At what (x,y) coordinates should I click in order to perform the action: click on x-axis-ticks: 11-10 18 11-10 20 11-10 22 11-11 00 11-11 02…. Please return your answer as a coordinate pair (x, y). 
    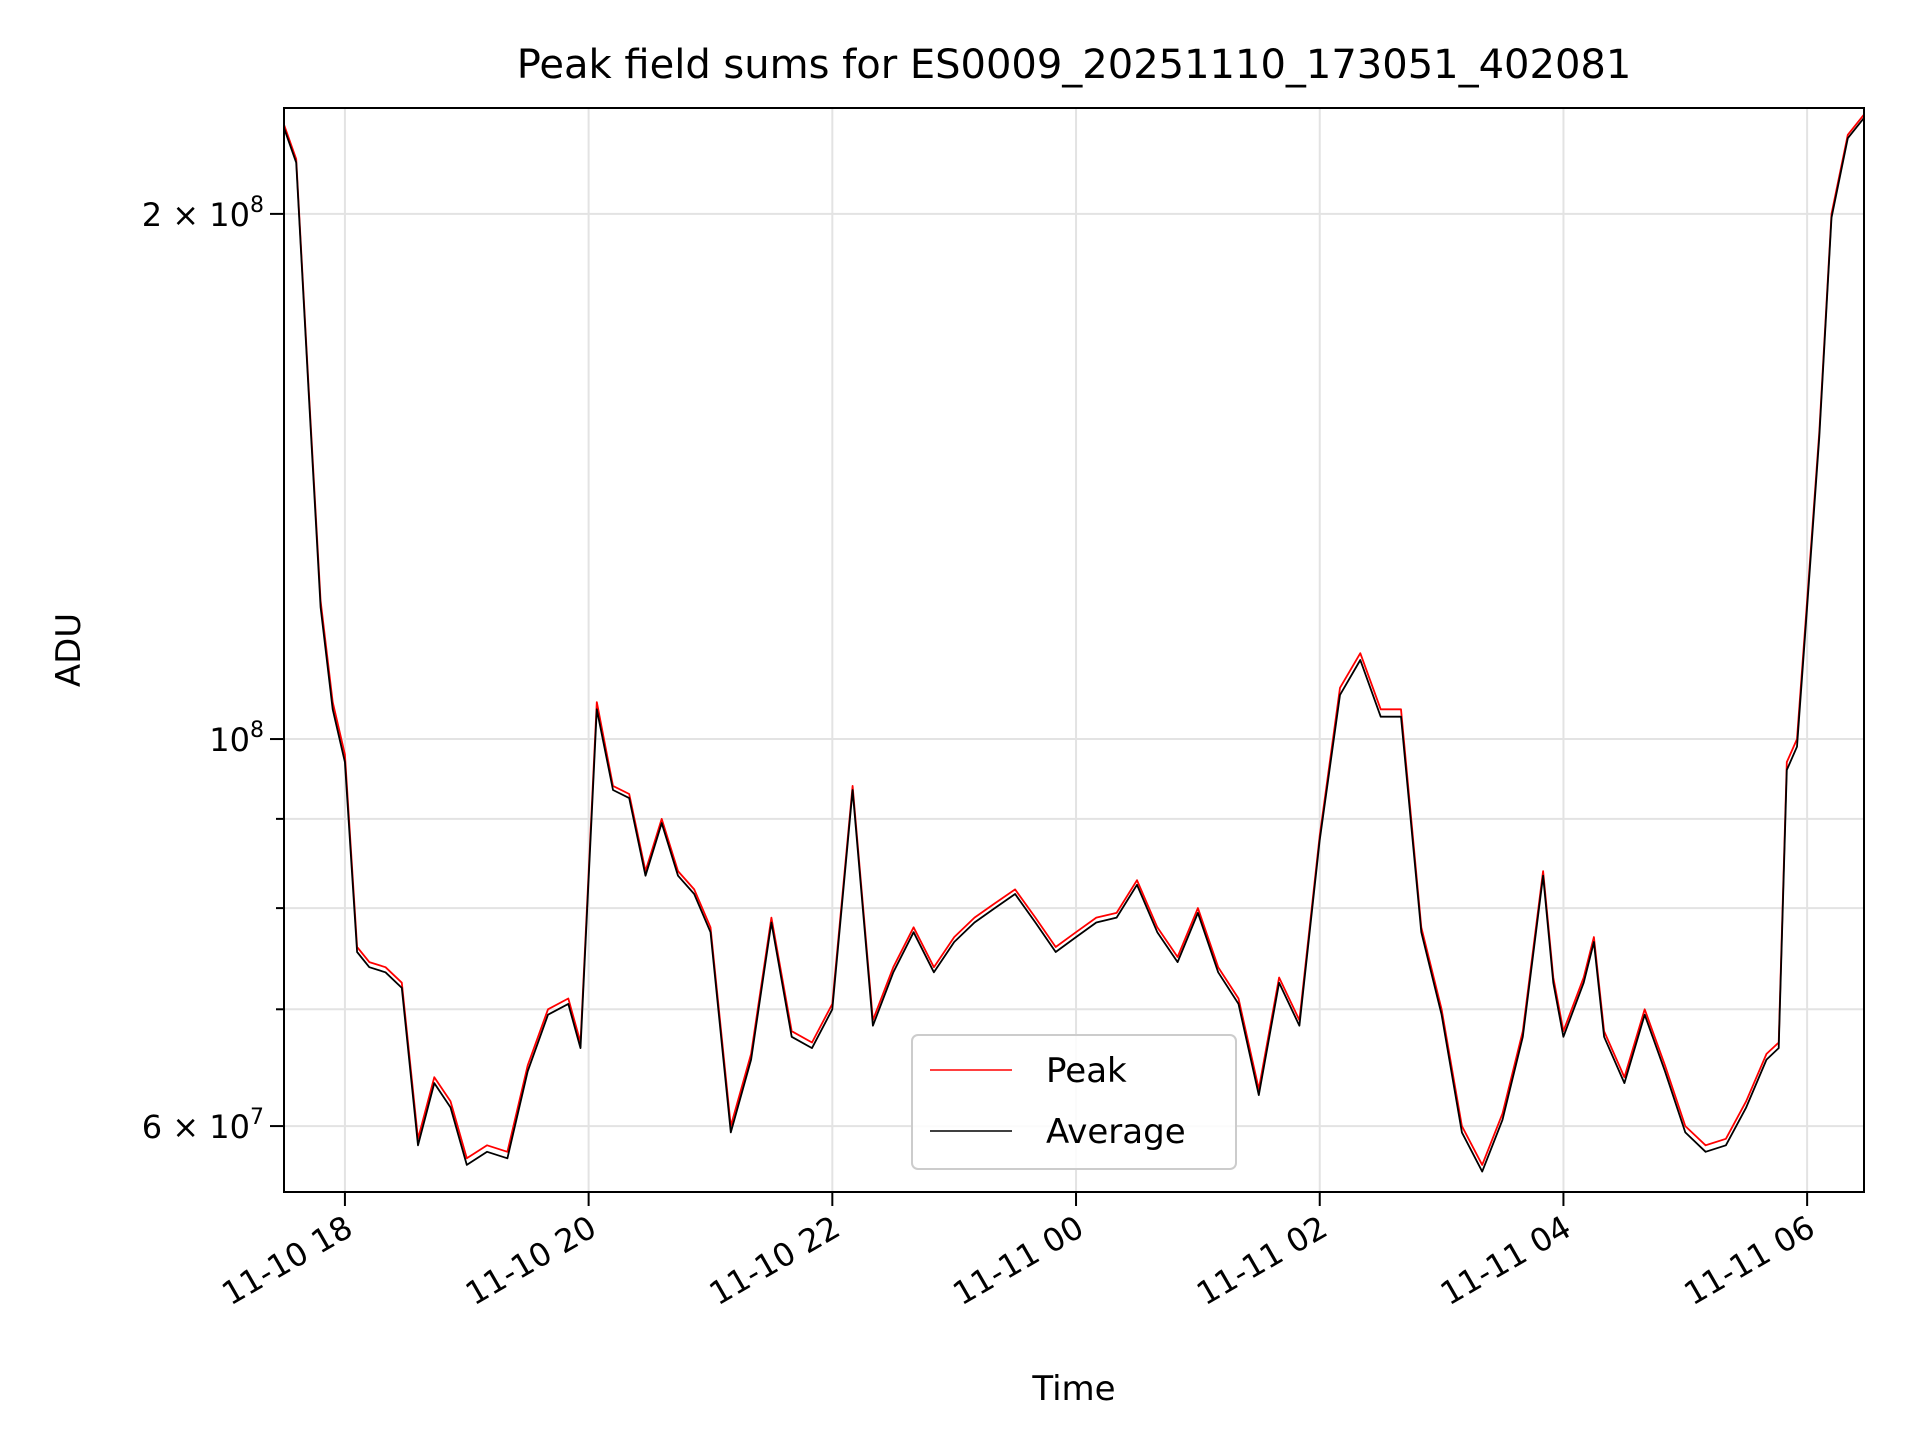
    Looking at the image, I should click on (1018, 1252).